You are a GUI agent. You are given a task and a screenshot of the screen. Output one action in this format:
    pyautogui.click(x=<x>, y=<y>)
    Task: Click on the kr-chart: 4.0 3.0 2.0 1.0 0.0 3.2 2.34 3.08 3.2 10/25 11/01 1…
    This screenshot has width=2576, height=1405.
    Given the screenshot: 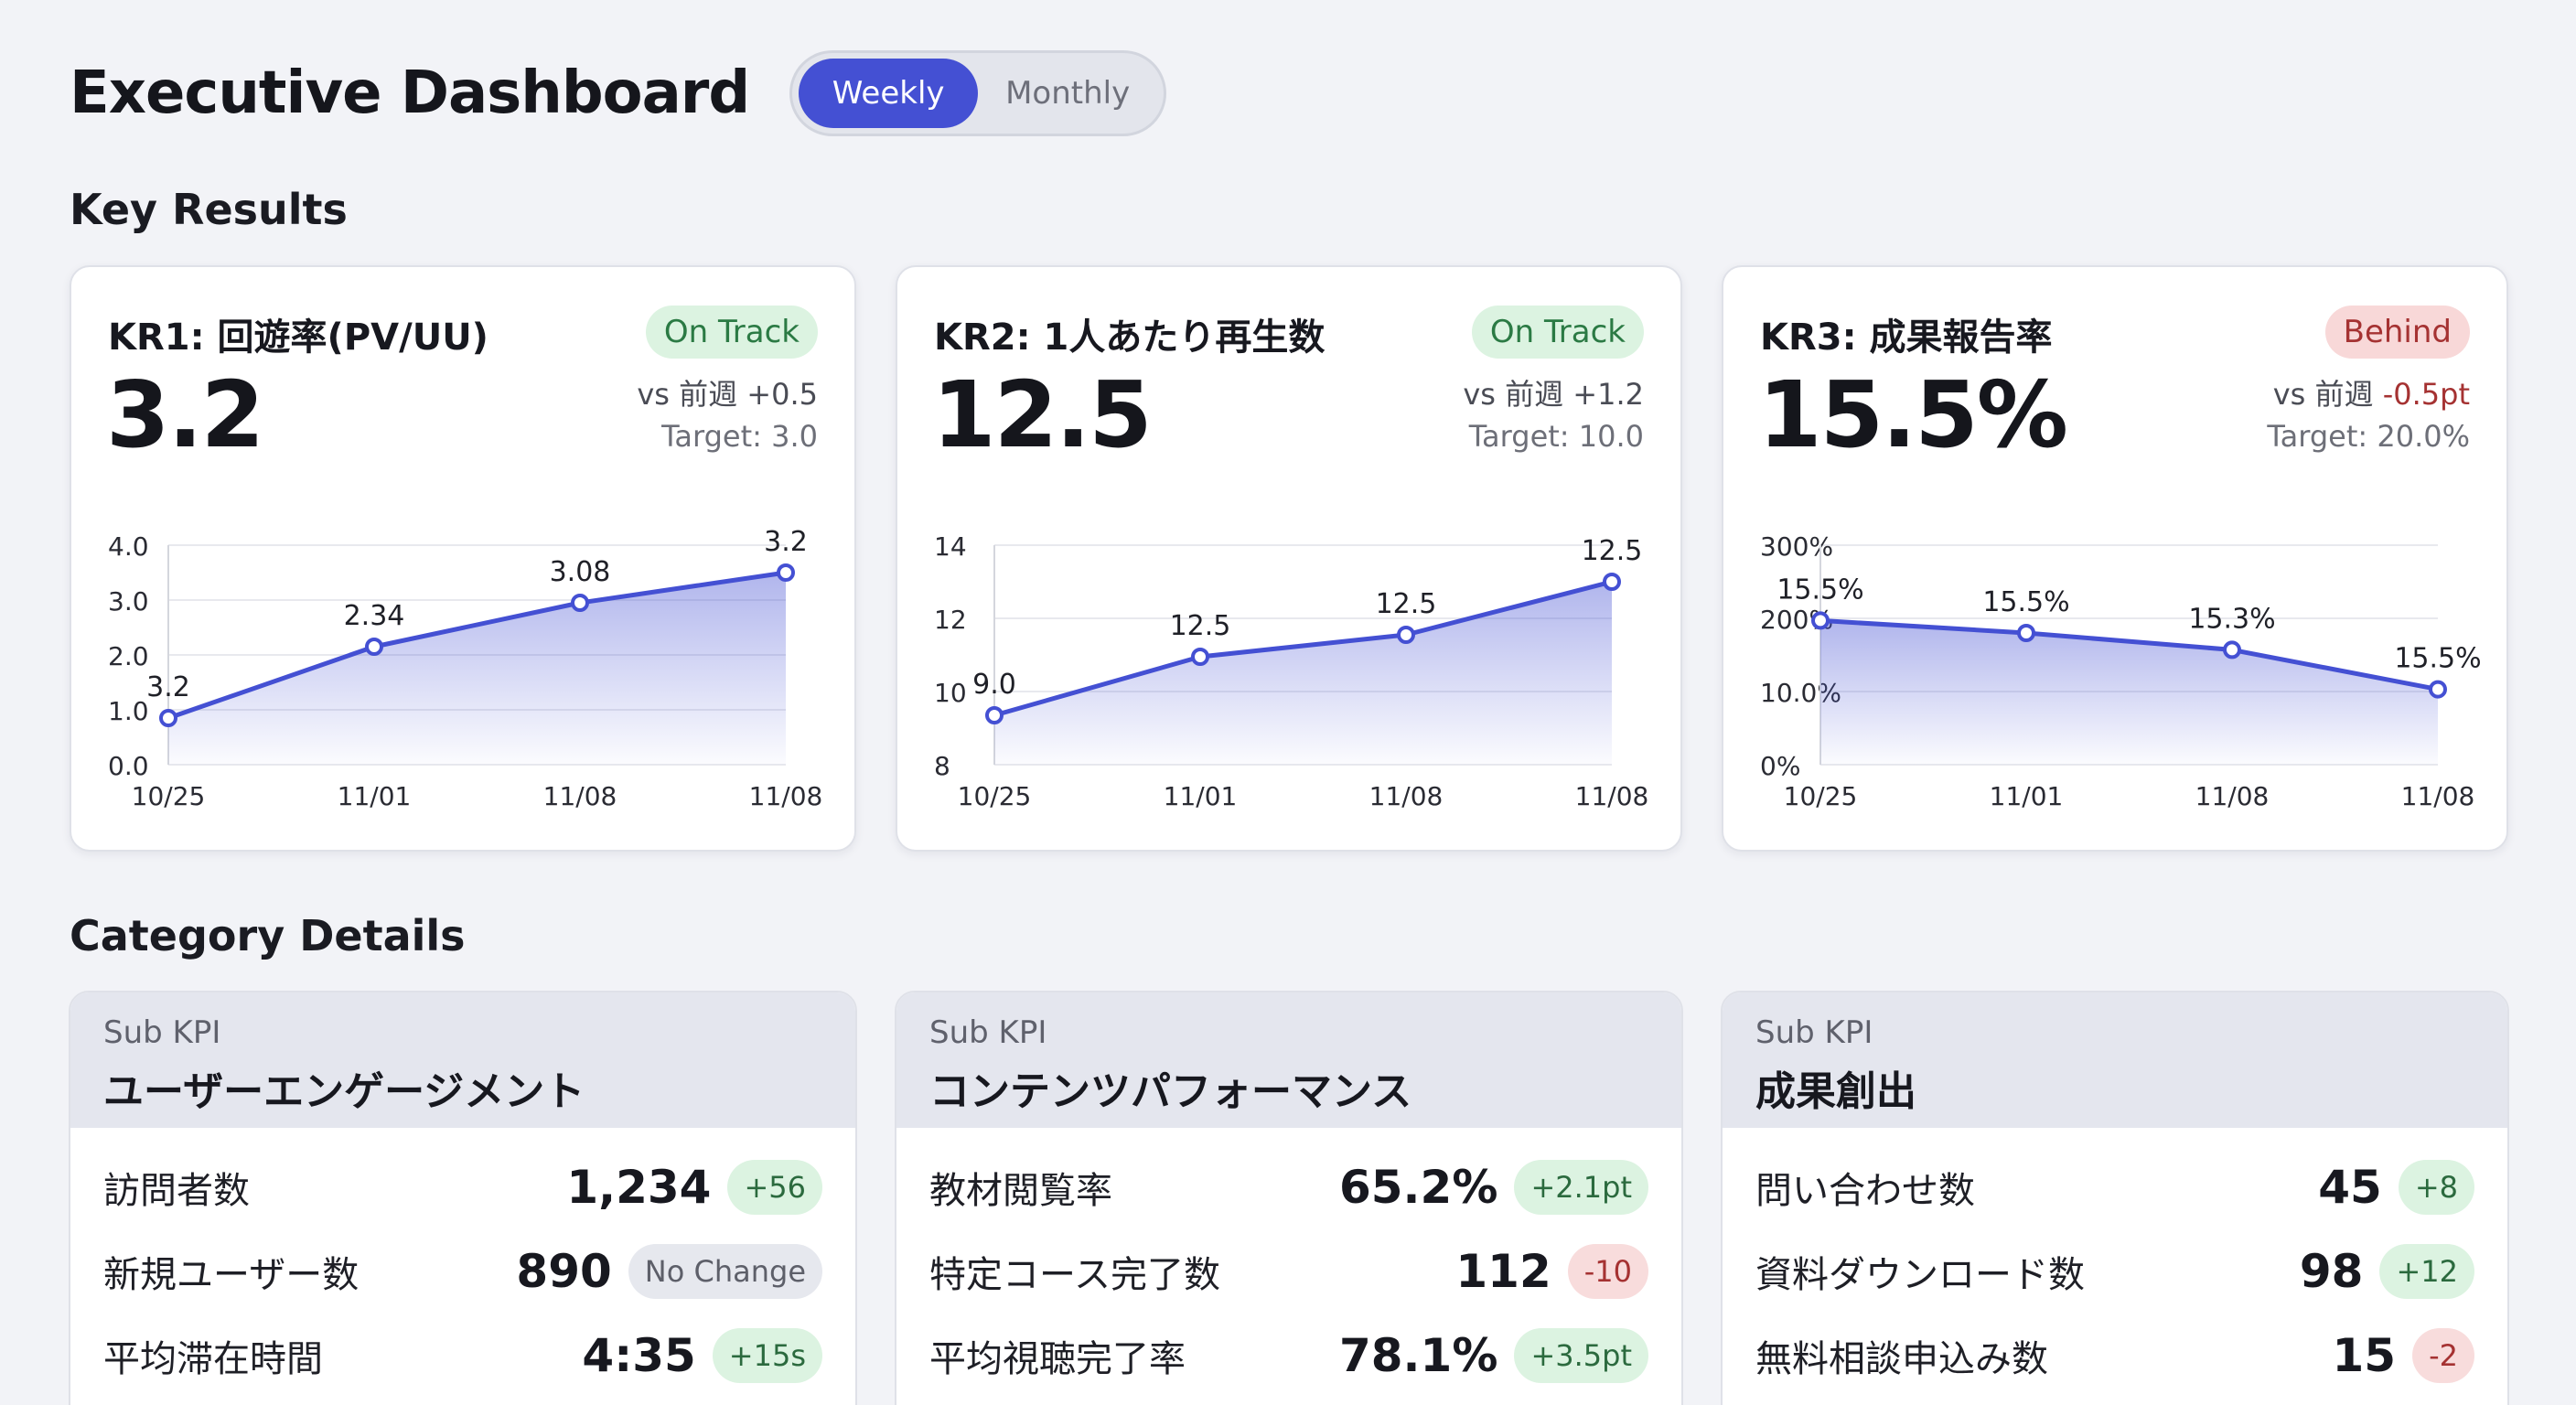 What is the action you would take?
    pyautogui.click(x=465, y=668)
    